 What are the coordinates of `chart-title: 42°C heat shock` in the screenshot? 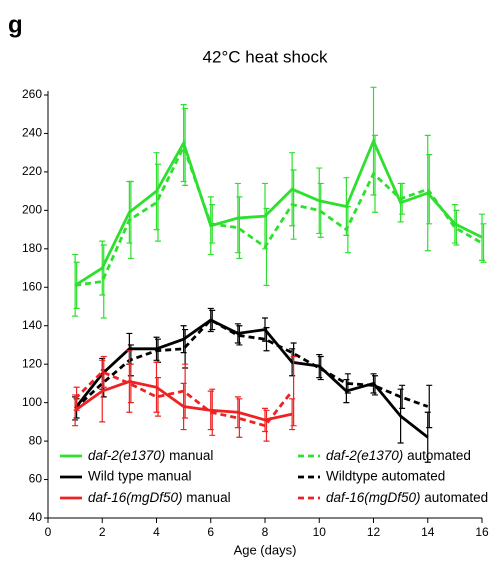 It's located at (265, 56).